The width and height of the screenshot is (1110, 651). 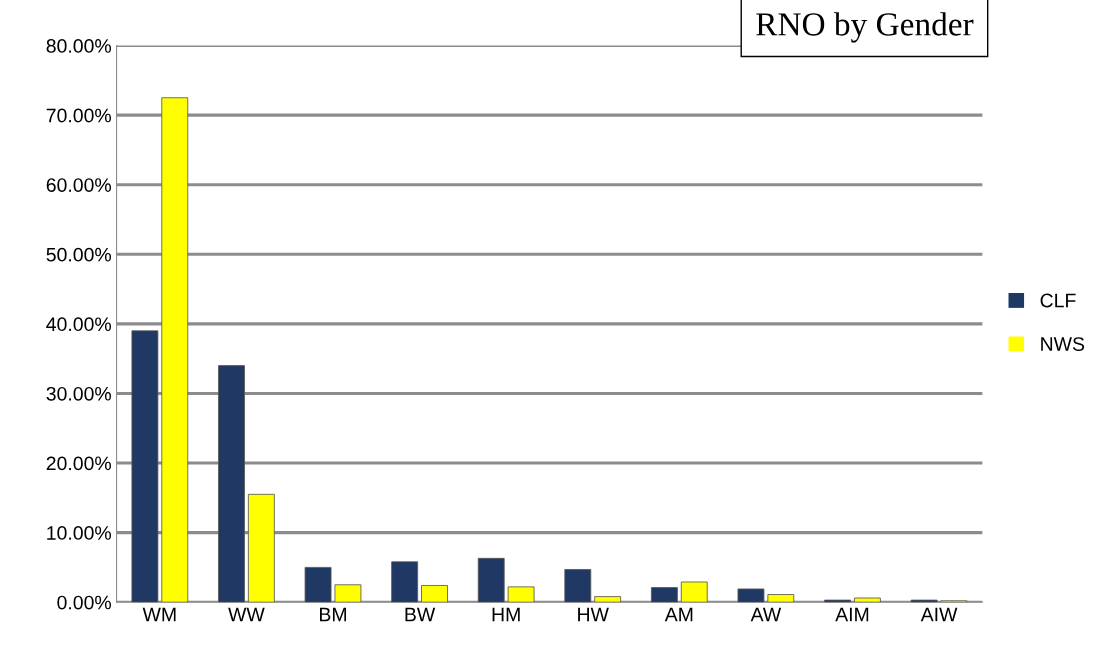 I want to click on y-tick-label: 50.00%, so click(x=78, y=254).